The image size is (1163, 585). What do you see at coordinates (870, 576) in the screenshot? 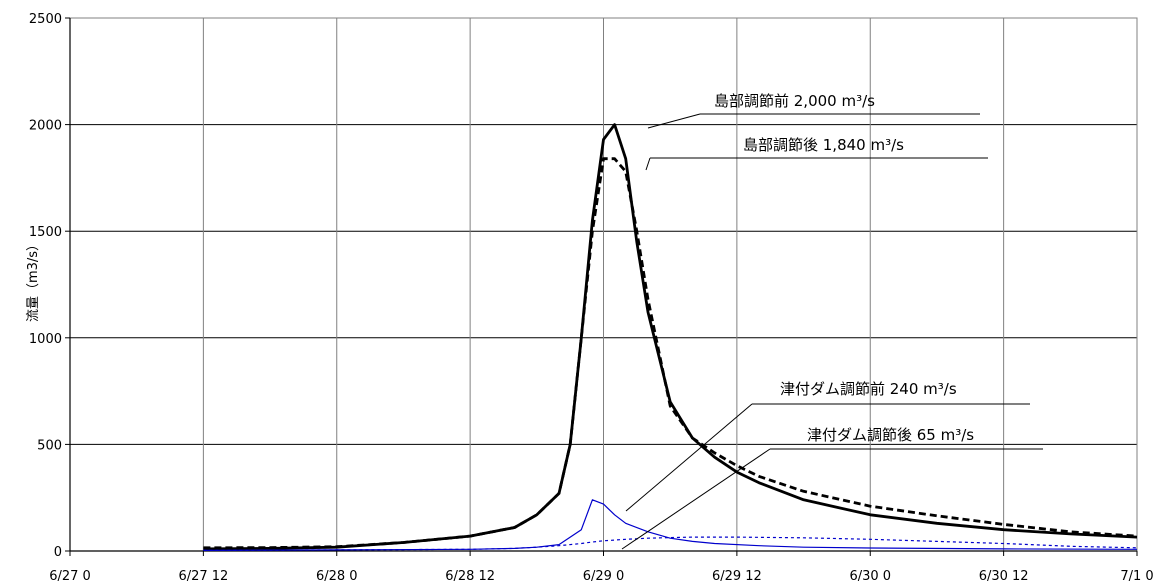
I see `x-tick-label: 6/30 0` at bounding box center [870, 576].